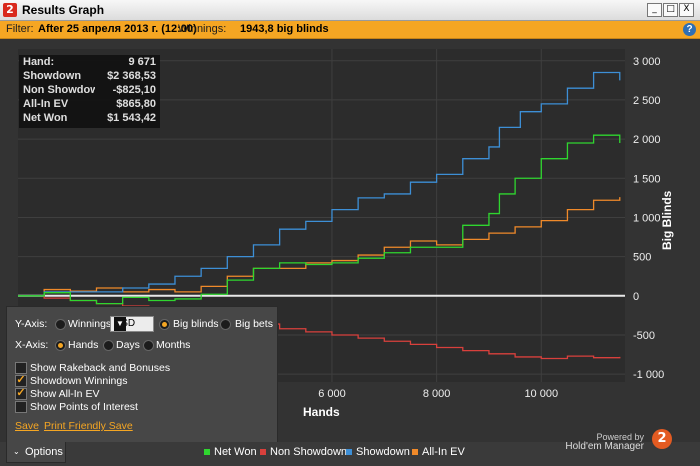 The image size is (700, 466). Describe the element at coordinates (132, 324) in the screenshot. I see `currency-select: USD▼` at that location.